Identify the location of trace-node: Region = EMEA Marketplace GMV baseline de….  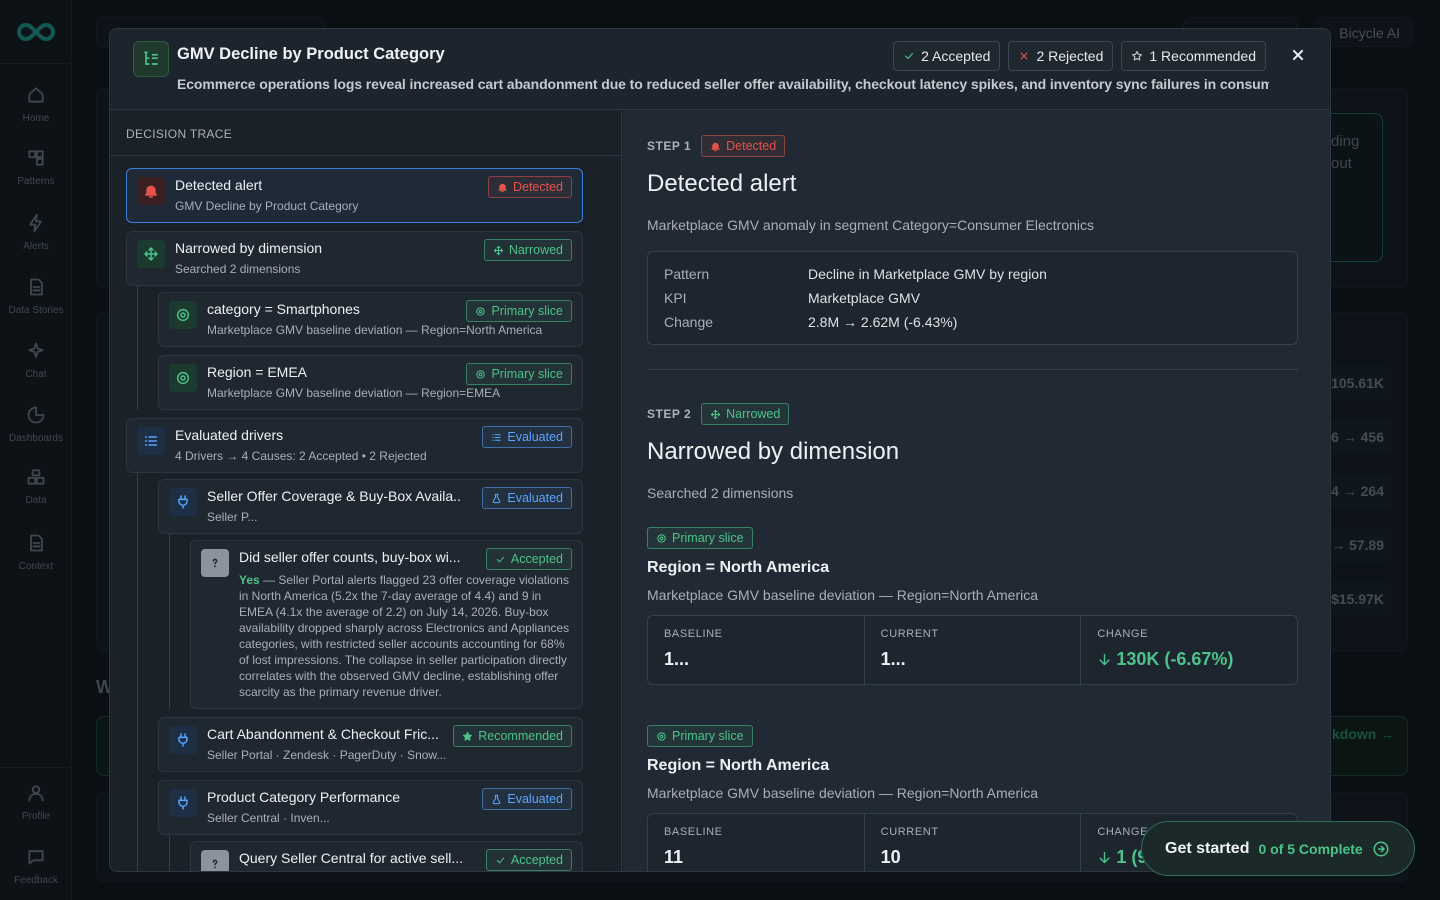
(370, 382).